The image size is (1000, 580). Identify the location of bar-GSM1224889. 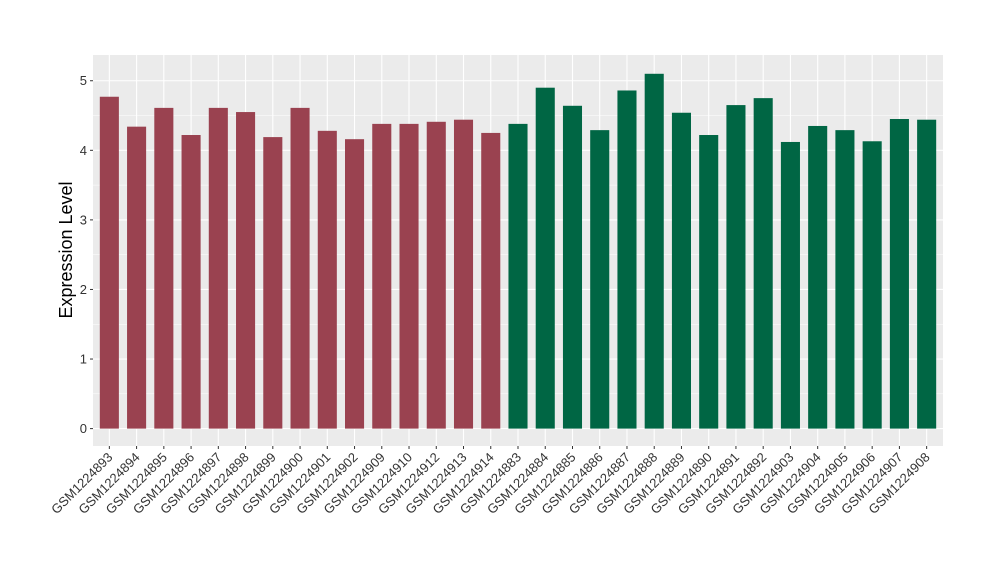
(681, 270).